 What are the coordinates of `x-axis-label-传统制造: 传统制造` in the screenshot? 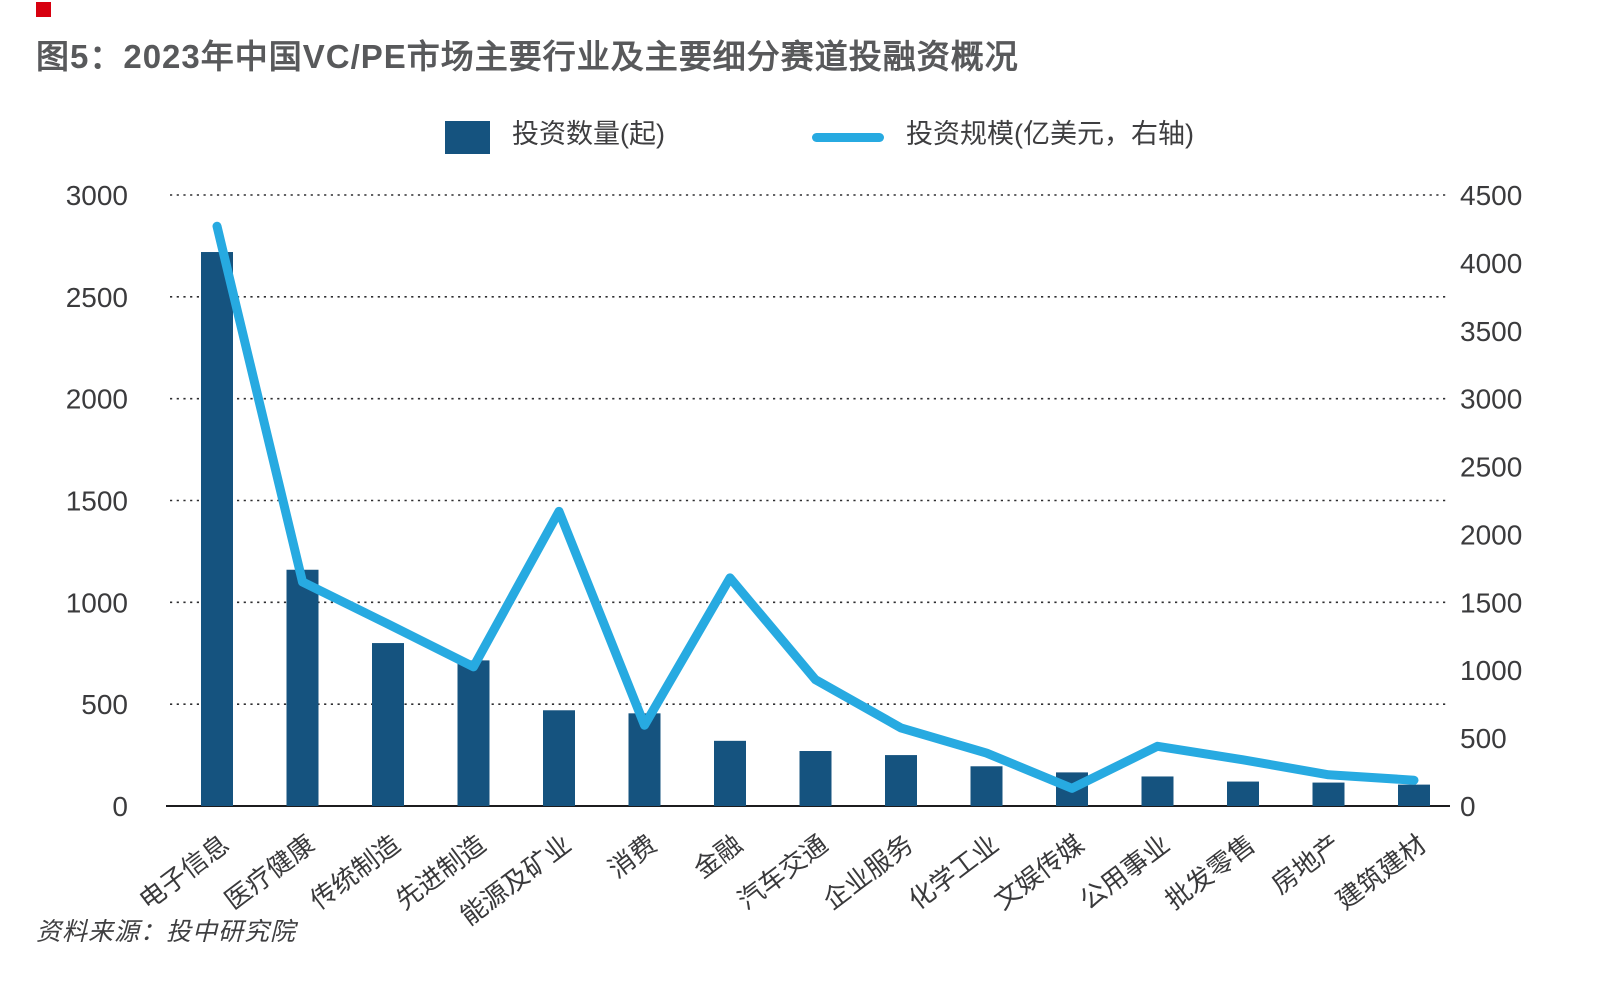 It's located at (354, 872).